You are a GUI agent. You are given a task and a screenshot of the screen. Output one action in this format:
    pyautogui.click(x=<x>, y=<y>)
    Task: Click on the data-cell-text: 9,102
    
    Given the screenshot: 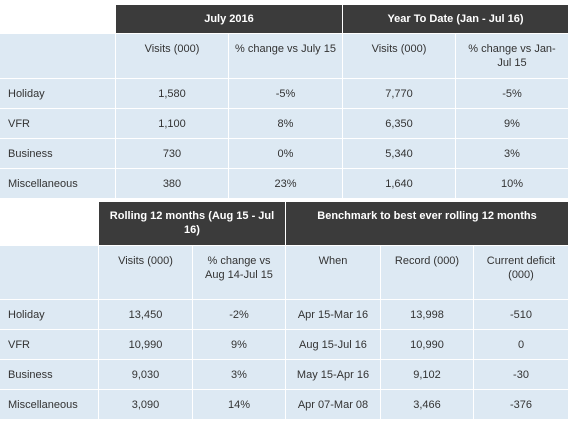 What is the action you would take?
    pyautogui.click(x=427, y=374)
    